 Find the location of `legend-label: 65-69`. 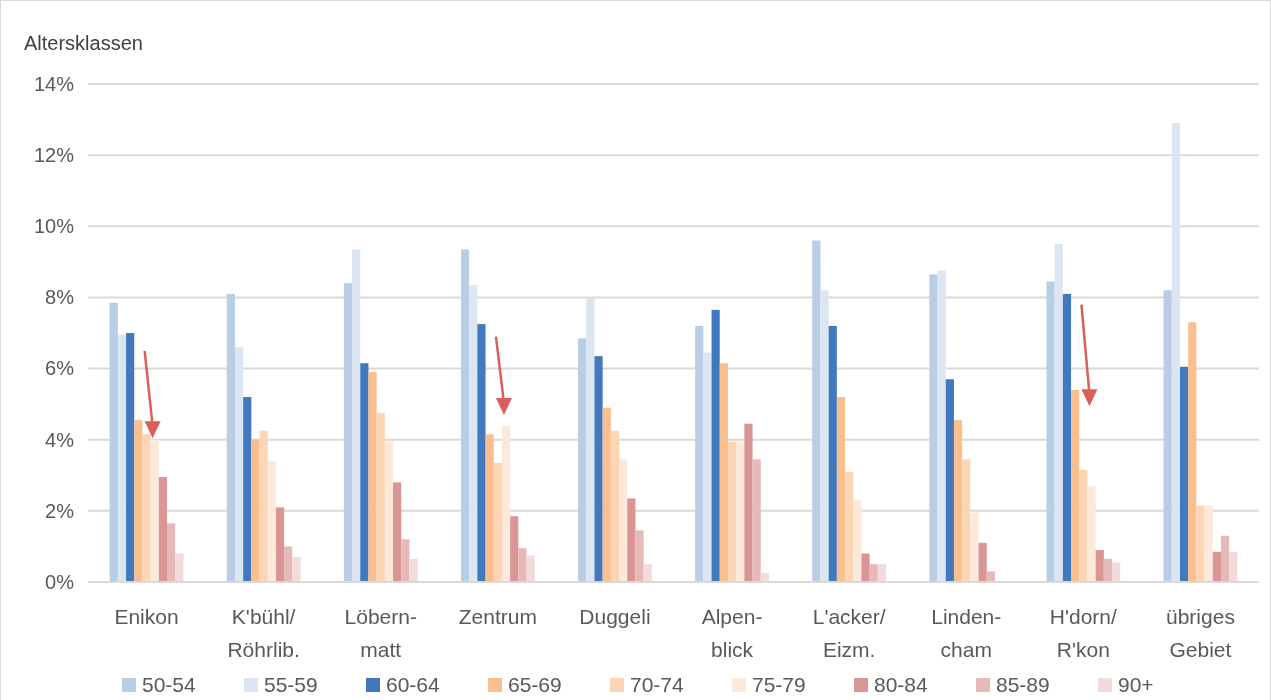

legend-label: 65-69 is located at coordinates (535, 684).